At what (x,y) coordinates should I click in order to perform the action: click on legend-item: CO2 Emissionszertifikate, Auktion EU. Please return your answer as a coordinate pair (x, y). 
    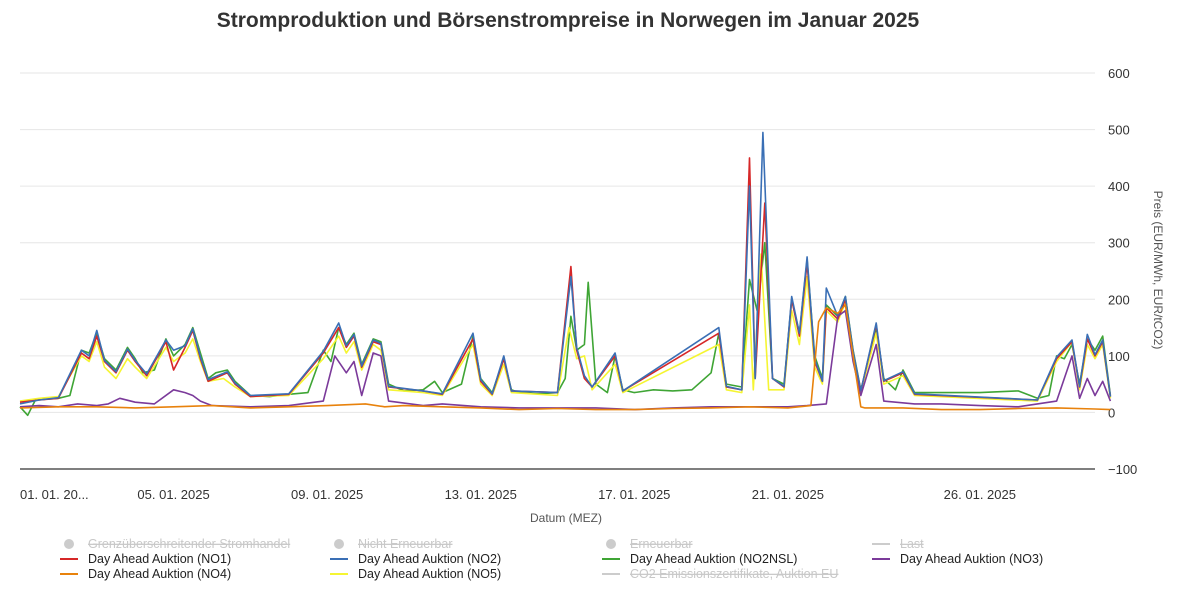
    Looking at the image, I should click on (720, 574).